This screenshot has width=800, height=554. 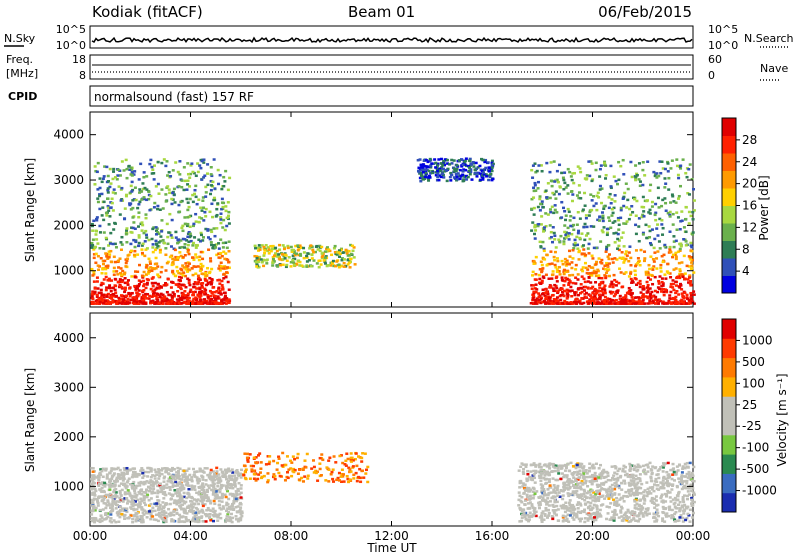 I want to click on colorbar-tick-label: 28, so click(x=749, y=140).